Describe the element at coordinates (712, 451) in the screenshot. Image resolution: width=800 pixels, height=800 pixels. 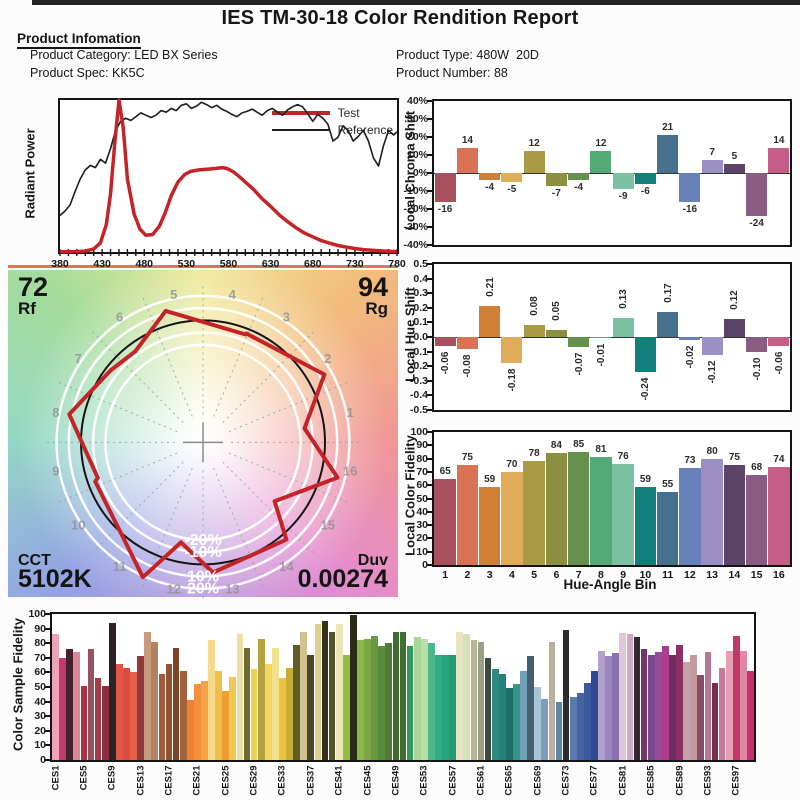
I see `bar-value-label: 80` at that location.